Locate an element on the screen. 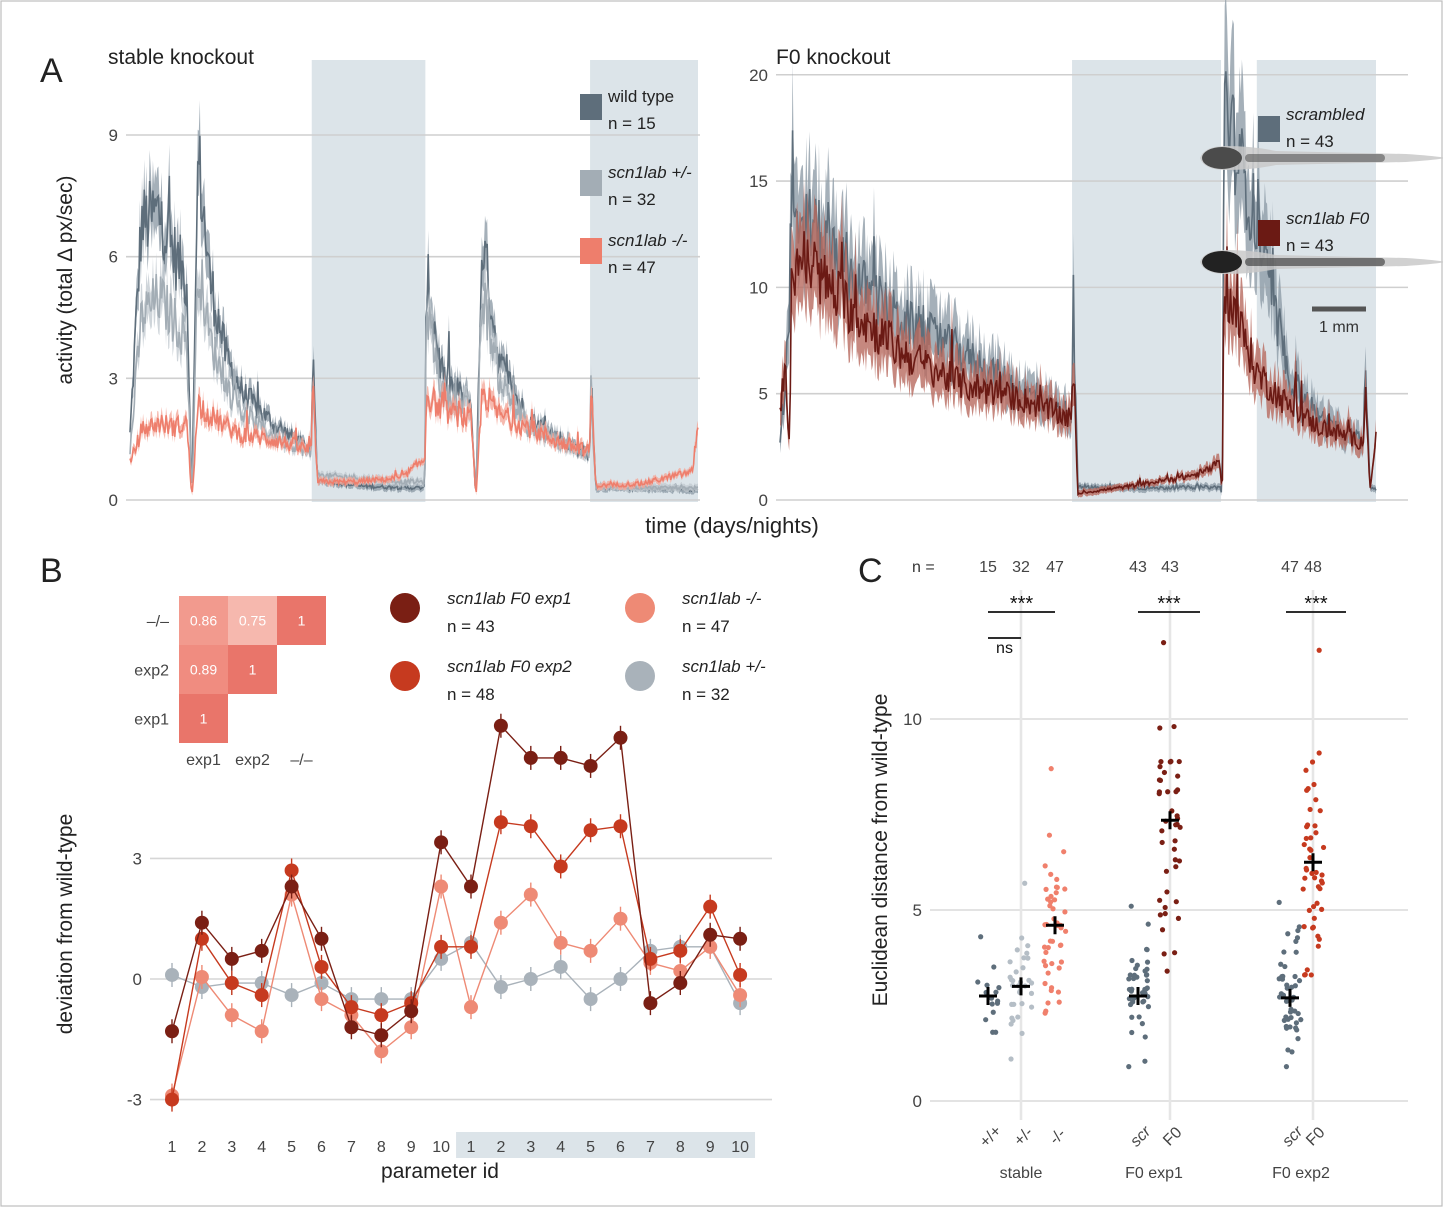 This screenshot has height=1207, width=1443. y-tick-label: 3 is located at coordinates (137, 858).